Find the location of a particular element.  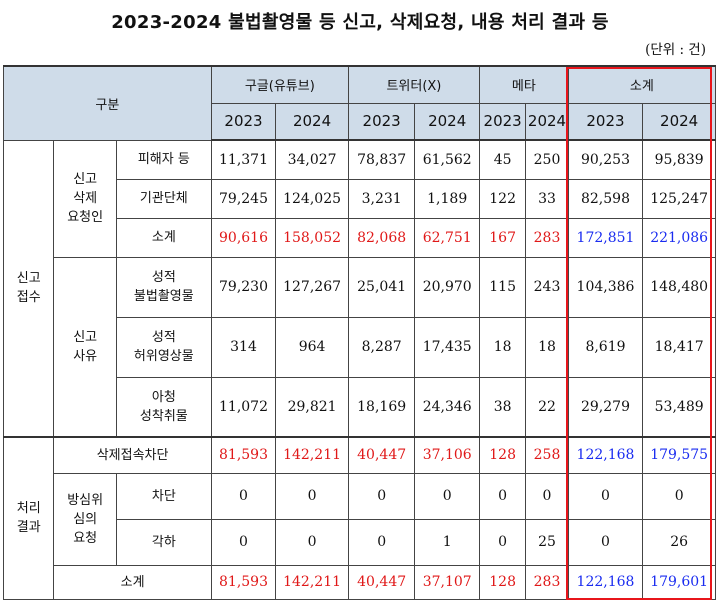

cell: 167 is located at coordinates (502, 237).